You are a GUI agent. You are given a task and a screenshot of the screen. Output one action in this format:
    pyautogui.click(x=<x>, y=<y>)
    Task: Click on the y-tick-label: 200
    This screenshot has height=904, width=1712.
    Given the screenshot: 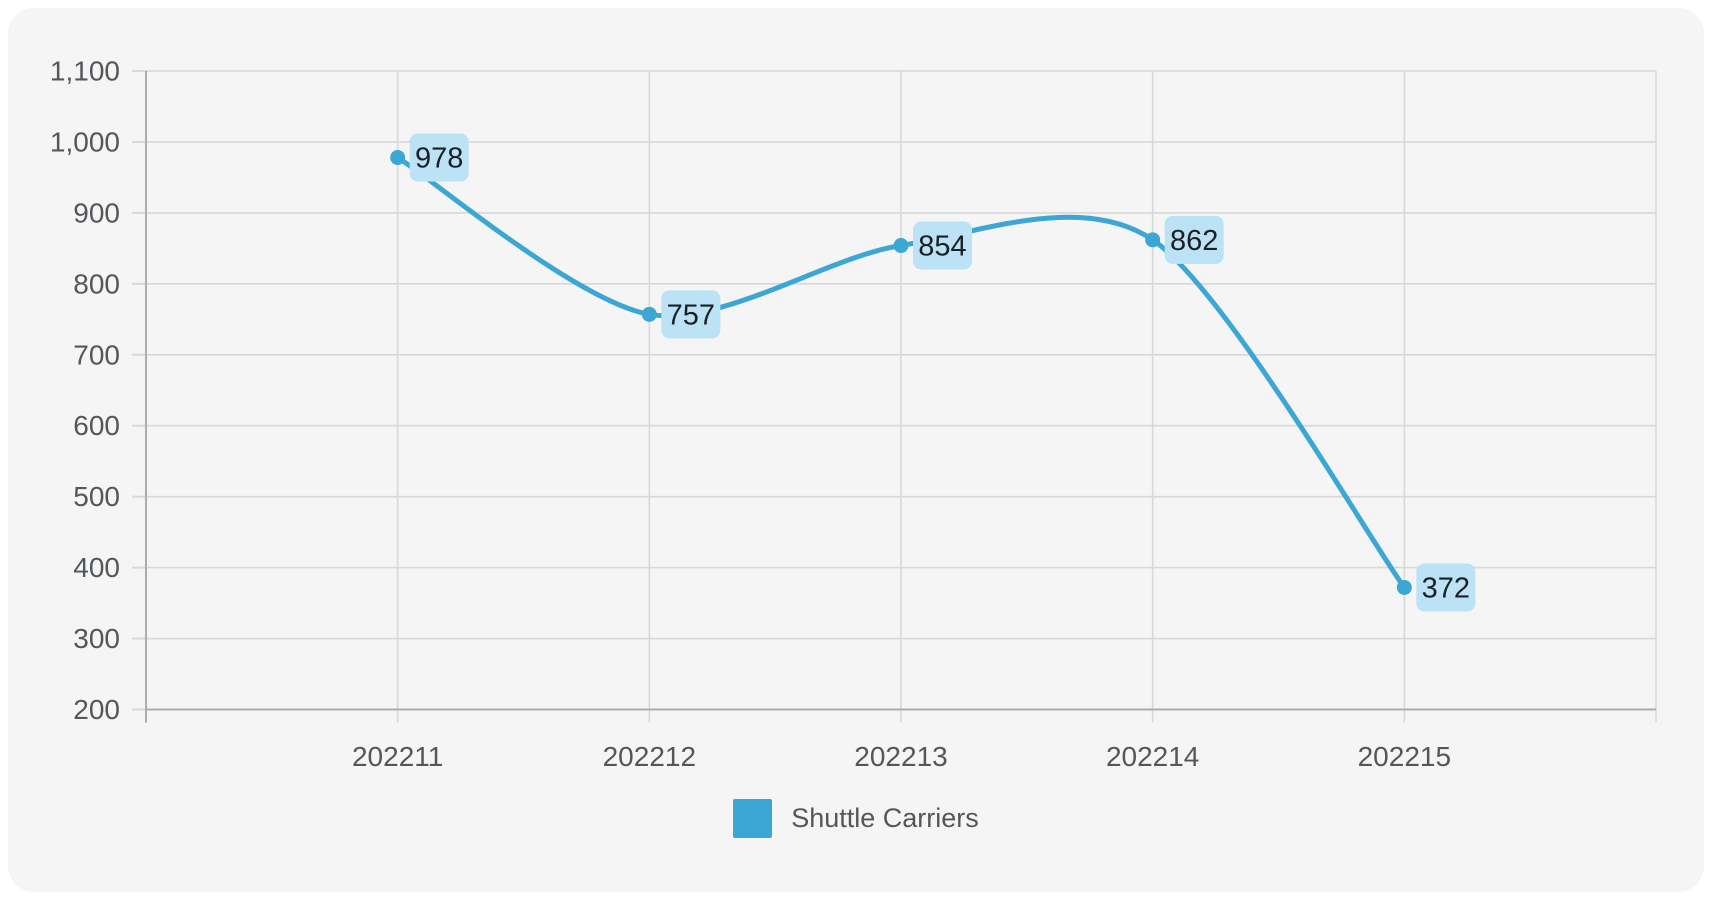 What is the action you would take?
    pyautogui.click(x=96, y=709)
    